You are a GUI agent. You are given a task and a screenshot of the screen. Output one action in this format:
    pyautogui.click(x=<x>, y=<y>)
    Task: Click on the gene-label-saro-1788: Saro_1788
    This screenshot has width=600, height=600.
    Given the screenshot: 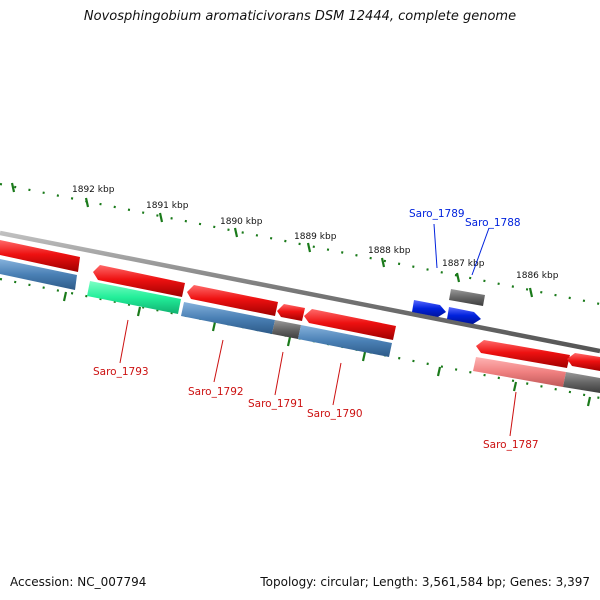 What is the action you would take?
    pyautogui.click(x=493, y=223)
    